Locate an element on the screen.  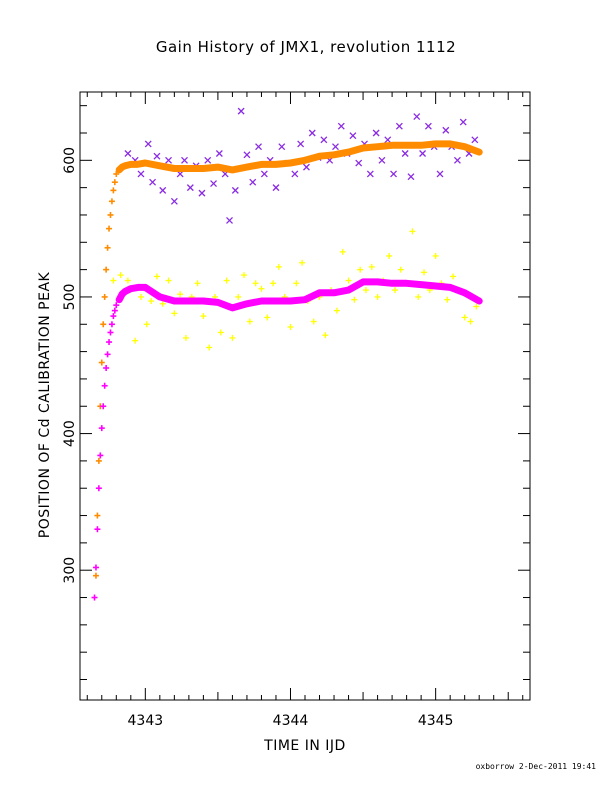
y-tick-label: 600 is located at coordinates (70, 160).